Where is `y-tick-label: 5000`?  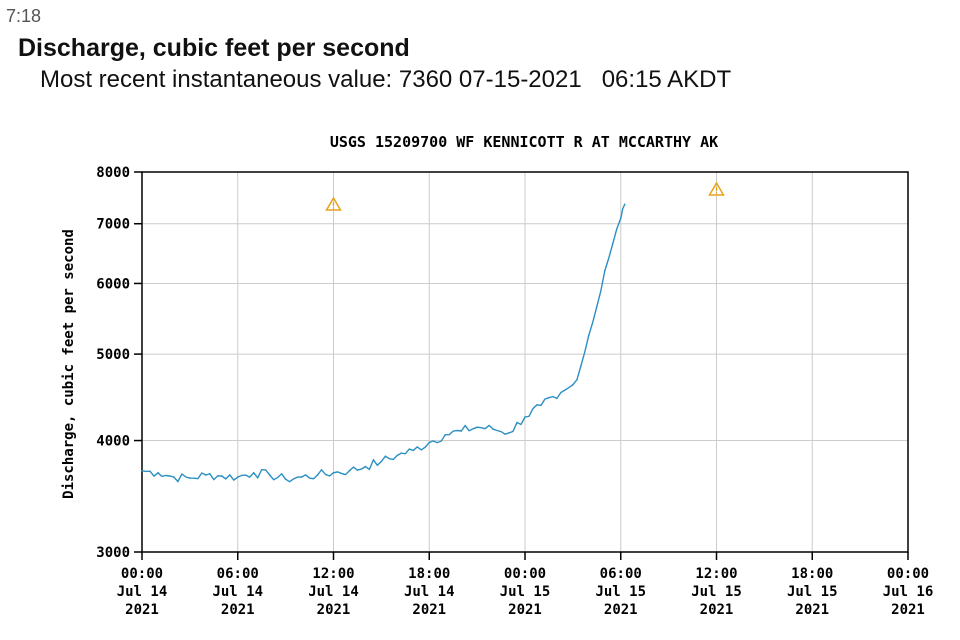
y-tick-label: 5000 is located at coordinates (113, 355).